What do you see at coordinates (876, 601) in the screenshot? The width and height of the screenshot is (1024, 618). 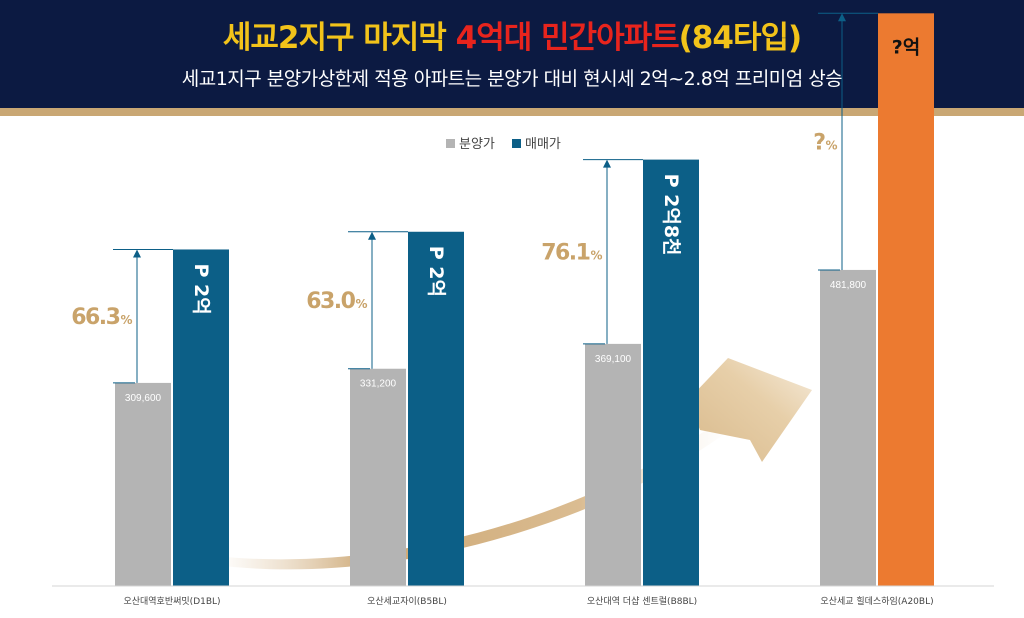 I see `x-category-label: 오산세교 힐데스하임(A20BL)` at bounding box center [876, 601].